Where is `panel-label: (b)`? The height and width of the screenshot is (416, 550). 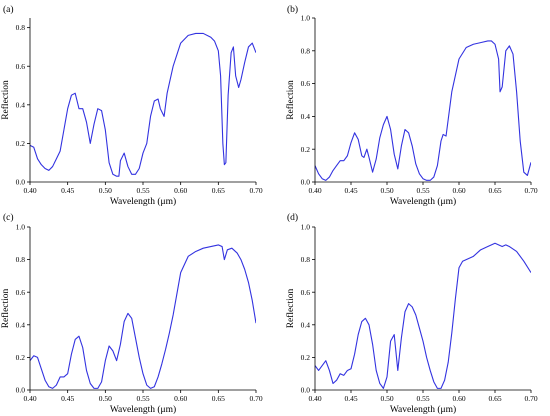
panel-label: (b) is located at coordinates (292, 9).